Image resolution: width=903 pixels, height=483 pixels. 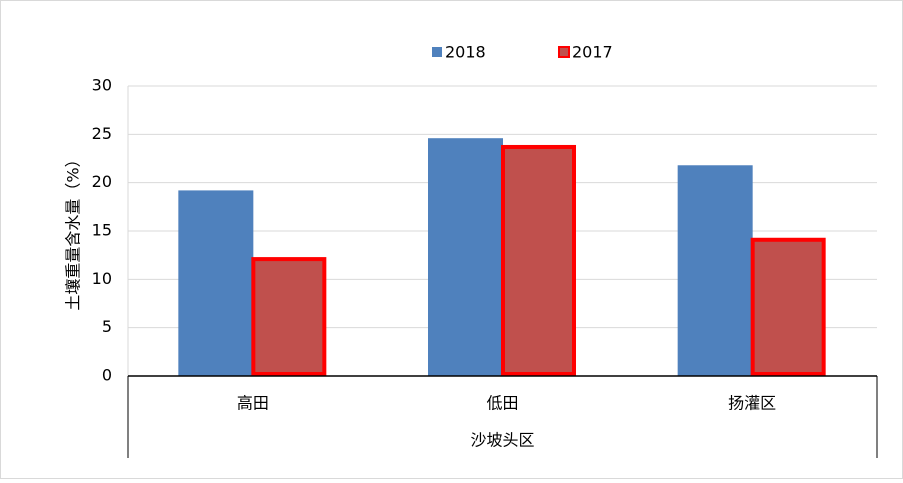 I want to click on y-tick-label: 0, so click(x=107, y=375).